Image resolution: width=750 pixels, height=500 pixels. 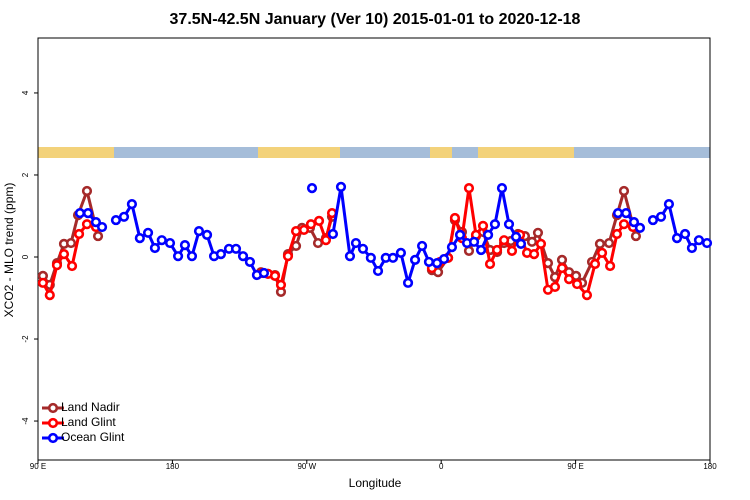 I want to click on x-axis-title: Longitude, so click(x=375, y=483).